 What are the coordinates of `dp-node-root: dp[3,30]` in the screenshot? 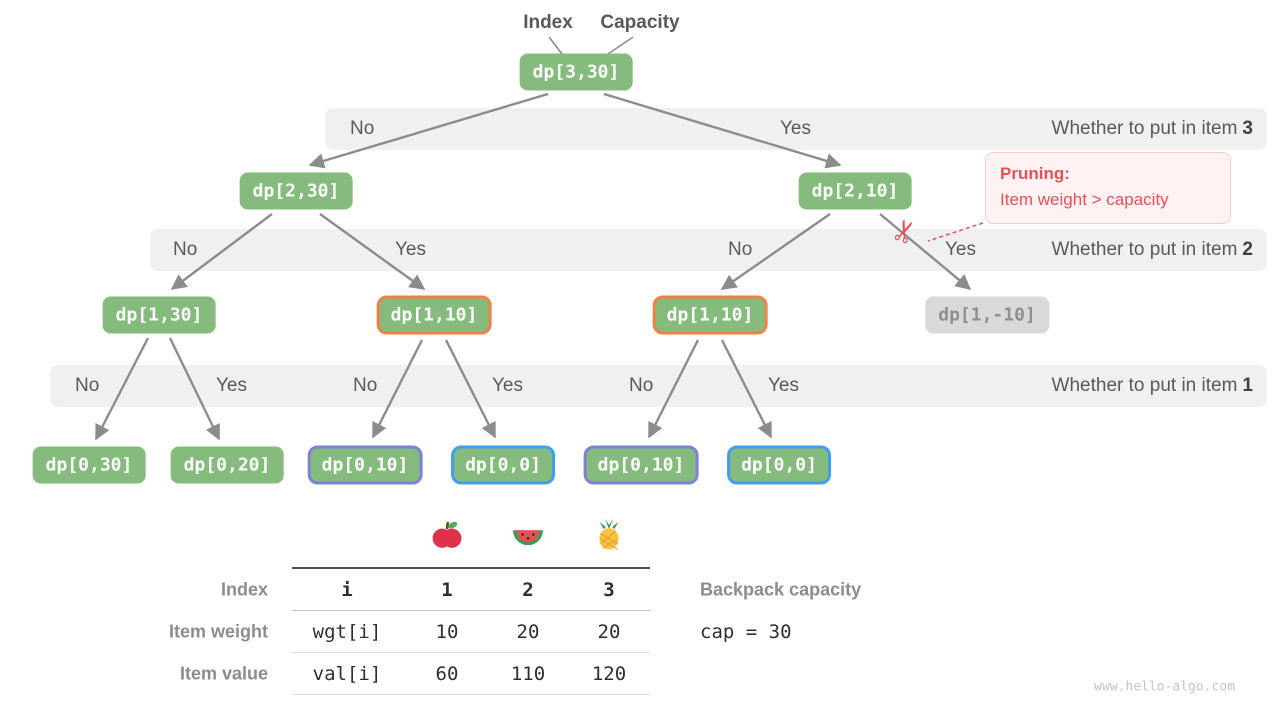 It's located at (576, 72).